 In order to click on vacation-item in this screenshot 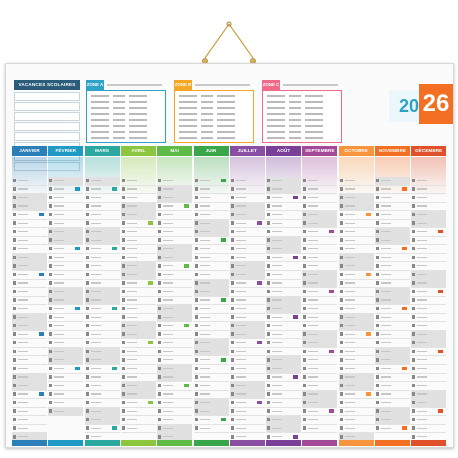, I will do `click(47, 136)`.